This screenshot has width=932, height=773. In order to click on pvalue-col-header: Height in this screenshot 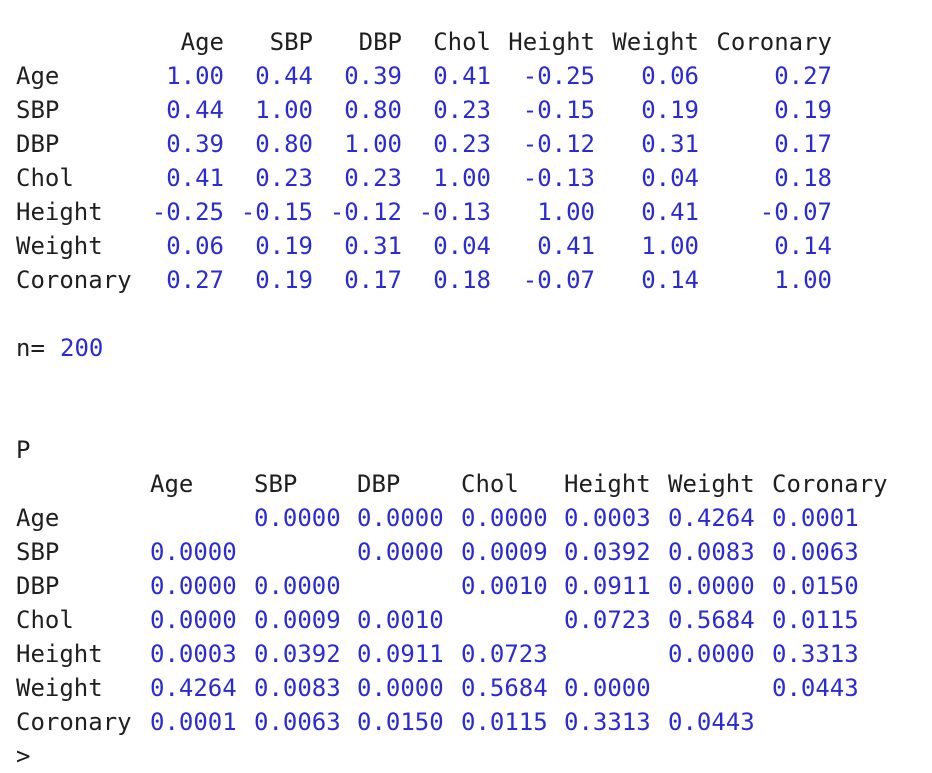, I will do `click(607, 484)`.